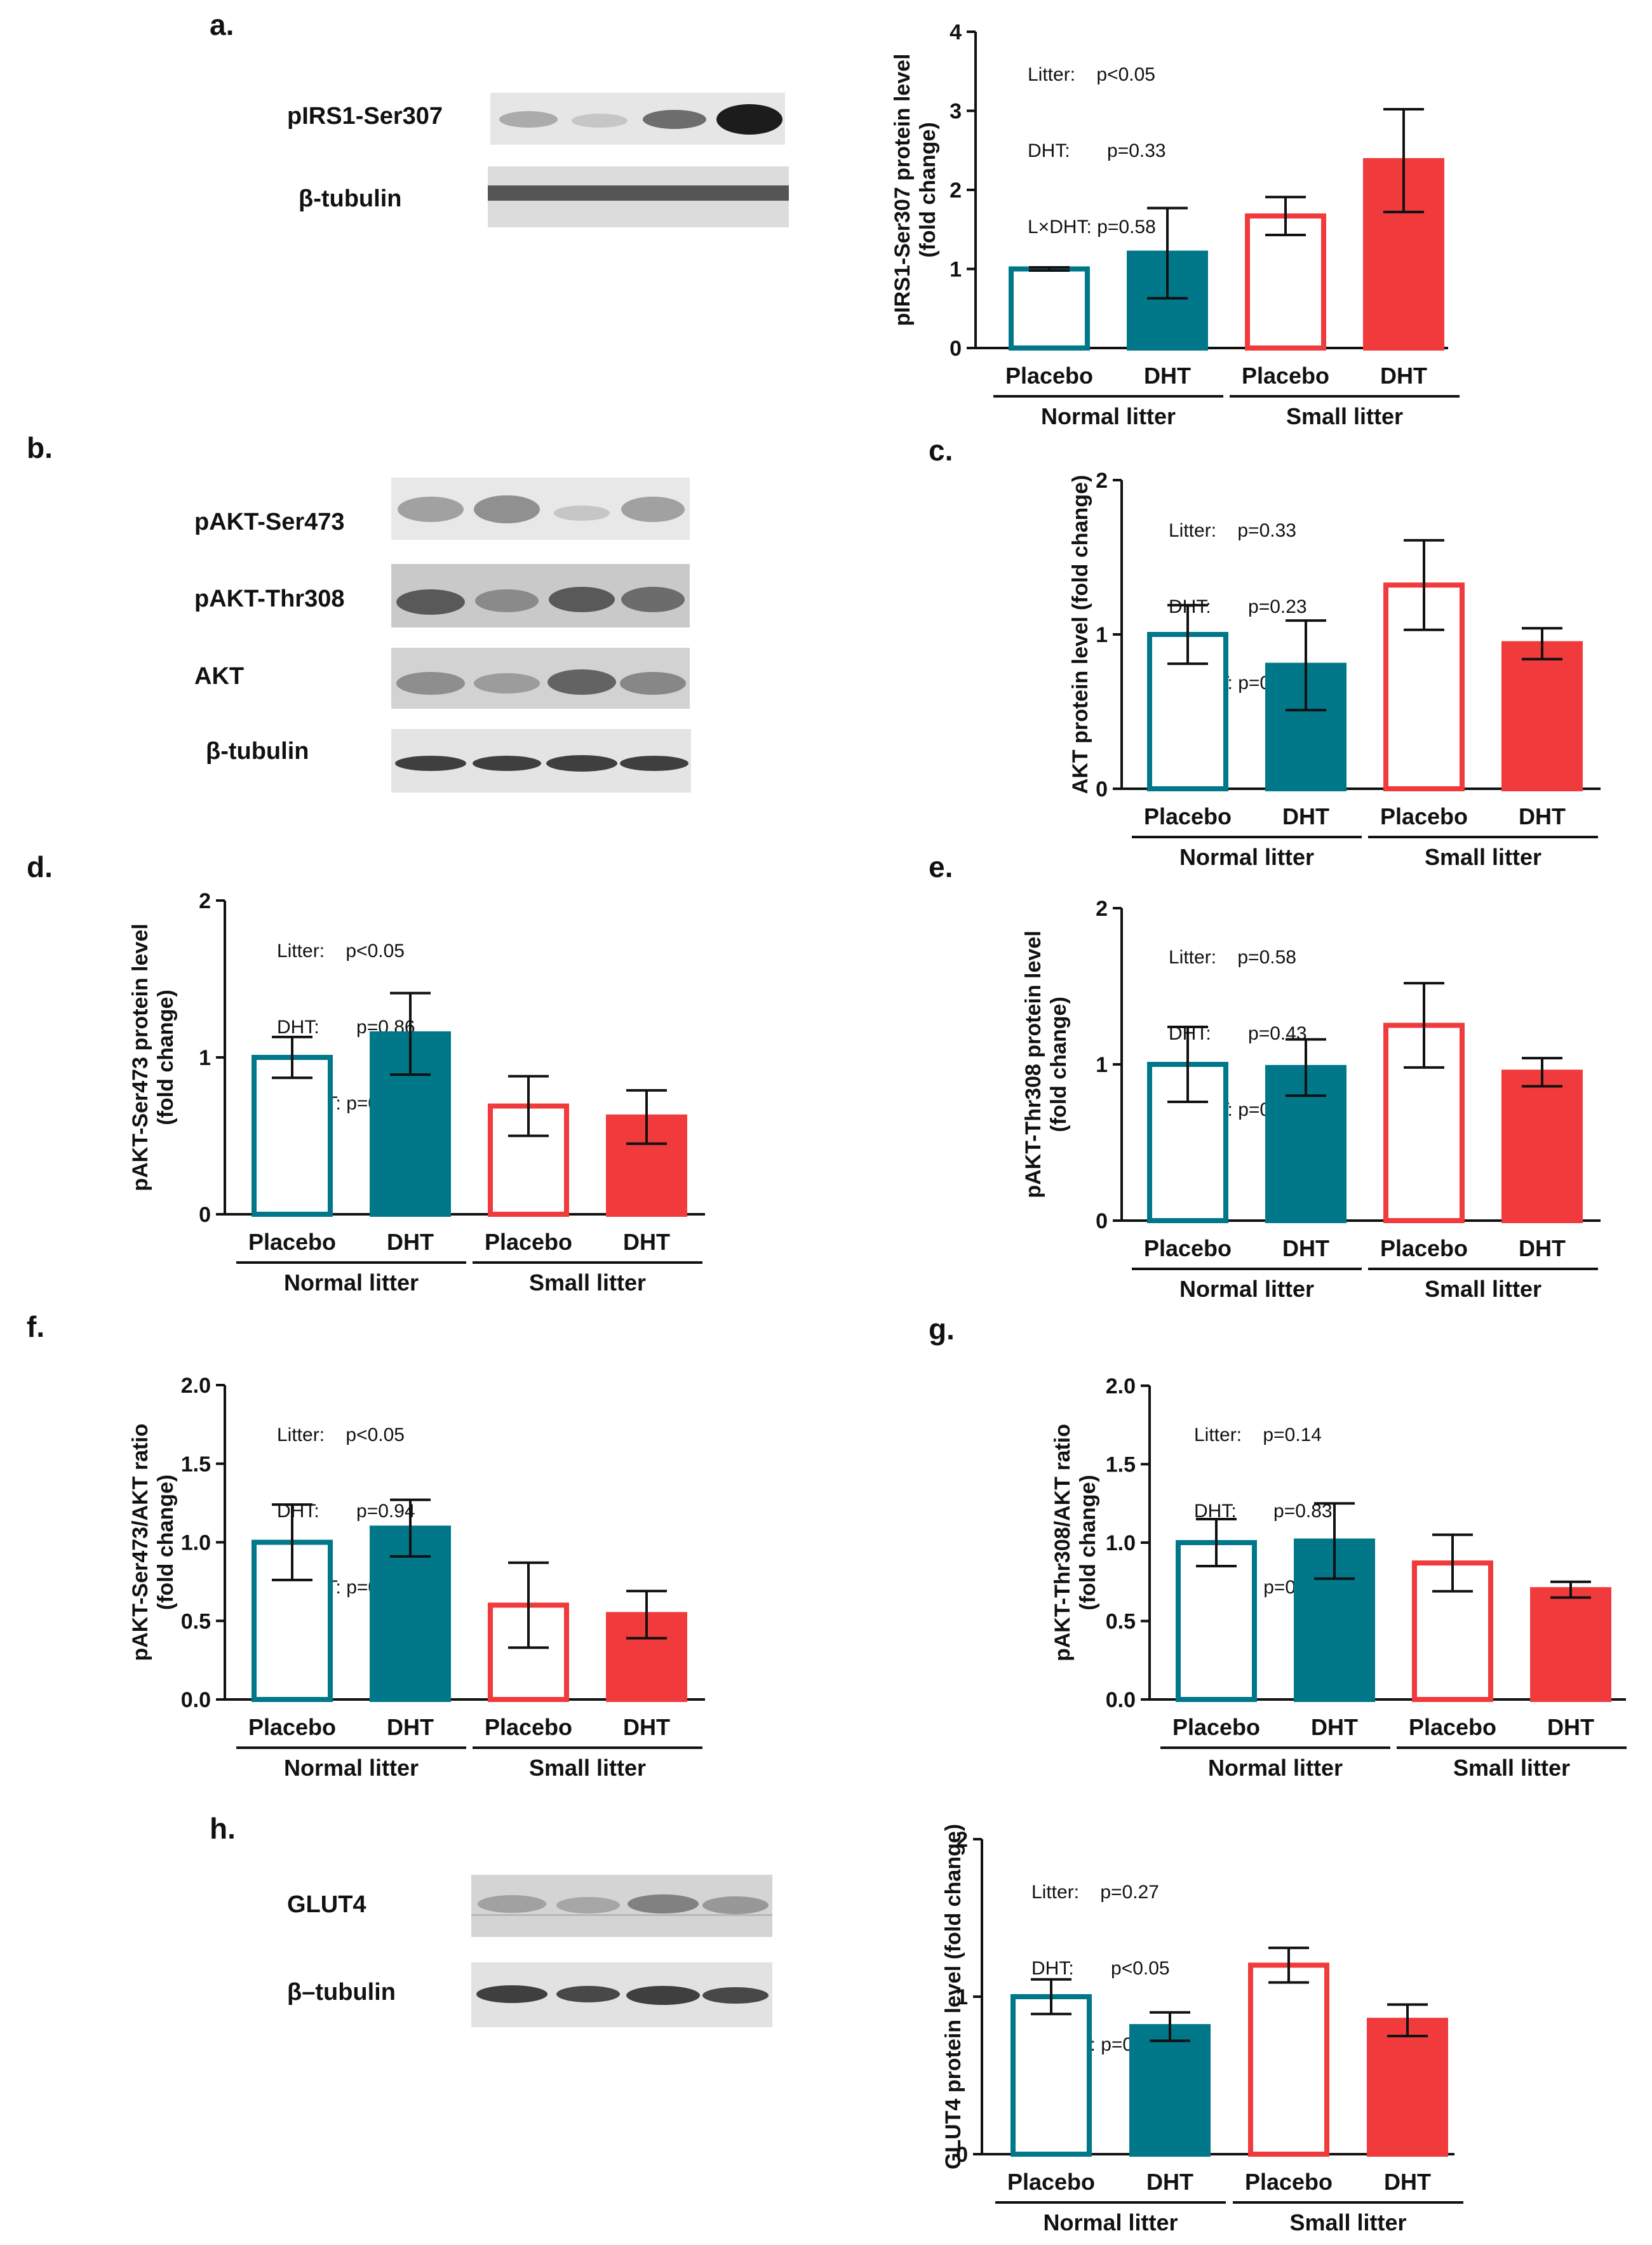 The image size is (1652, 2245). What do you see at coordinates (1232, 957) in the screenshot?
I see `stats-line: Litter: p=0.58` at bounding box center [1232, 957].